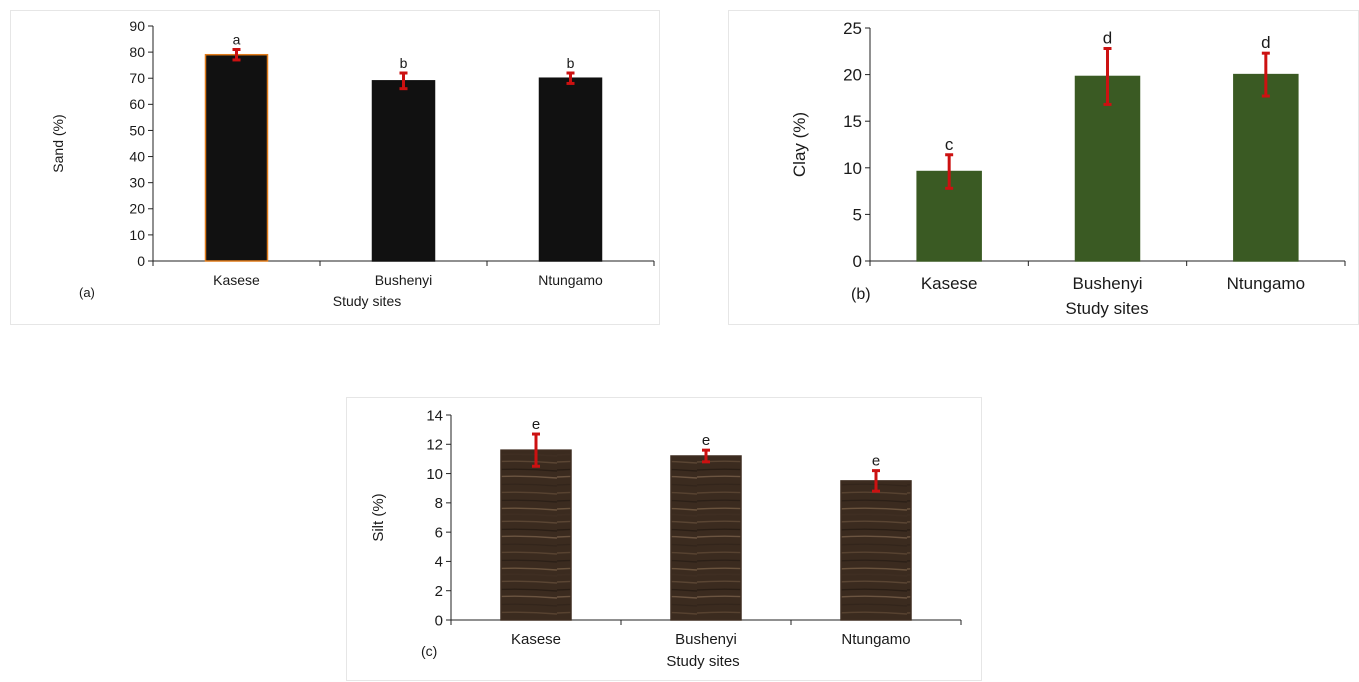 This screenshot has width=1359, height=682. Describe the element at coordinates (857, 214) in the screenshot. I see `y-tick-label: 5` at that location.